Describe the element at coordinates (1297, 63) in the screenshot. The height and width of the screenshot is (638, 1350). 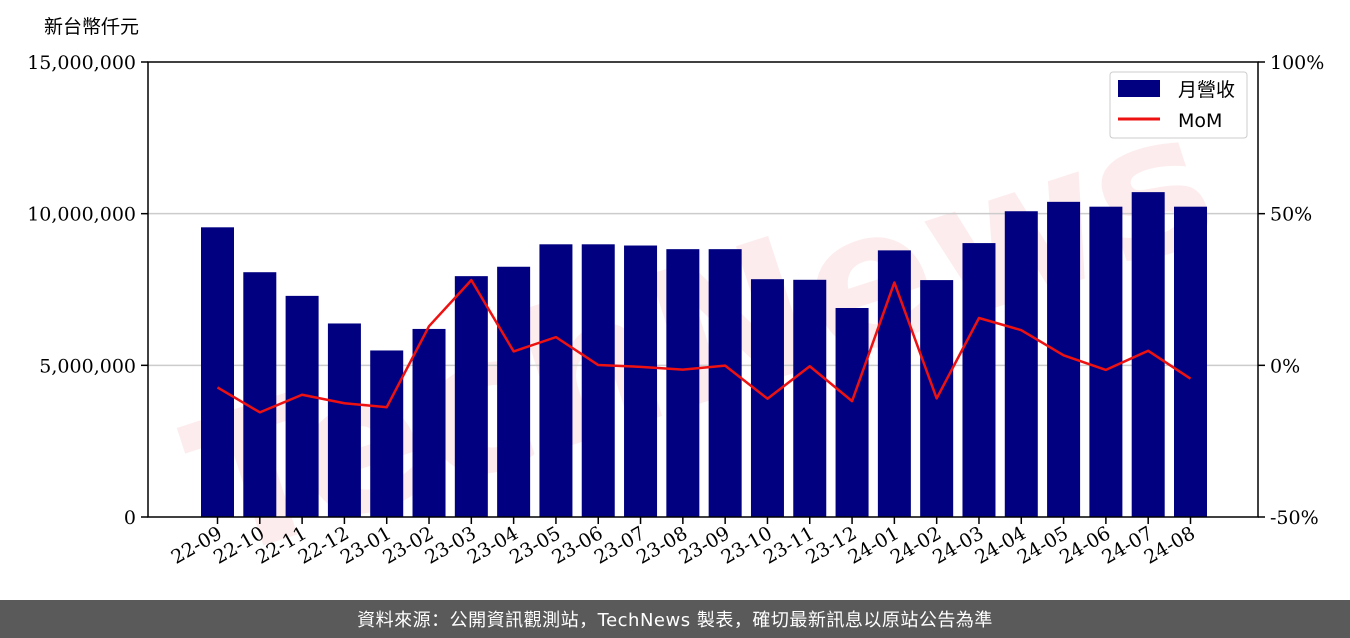
I see `right-tick-label: 100%` at that location.